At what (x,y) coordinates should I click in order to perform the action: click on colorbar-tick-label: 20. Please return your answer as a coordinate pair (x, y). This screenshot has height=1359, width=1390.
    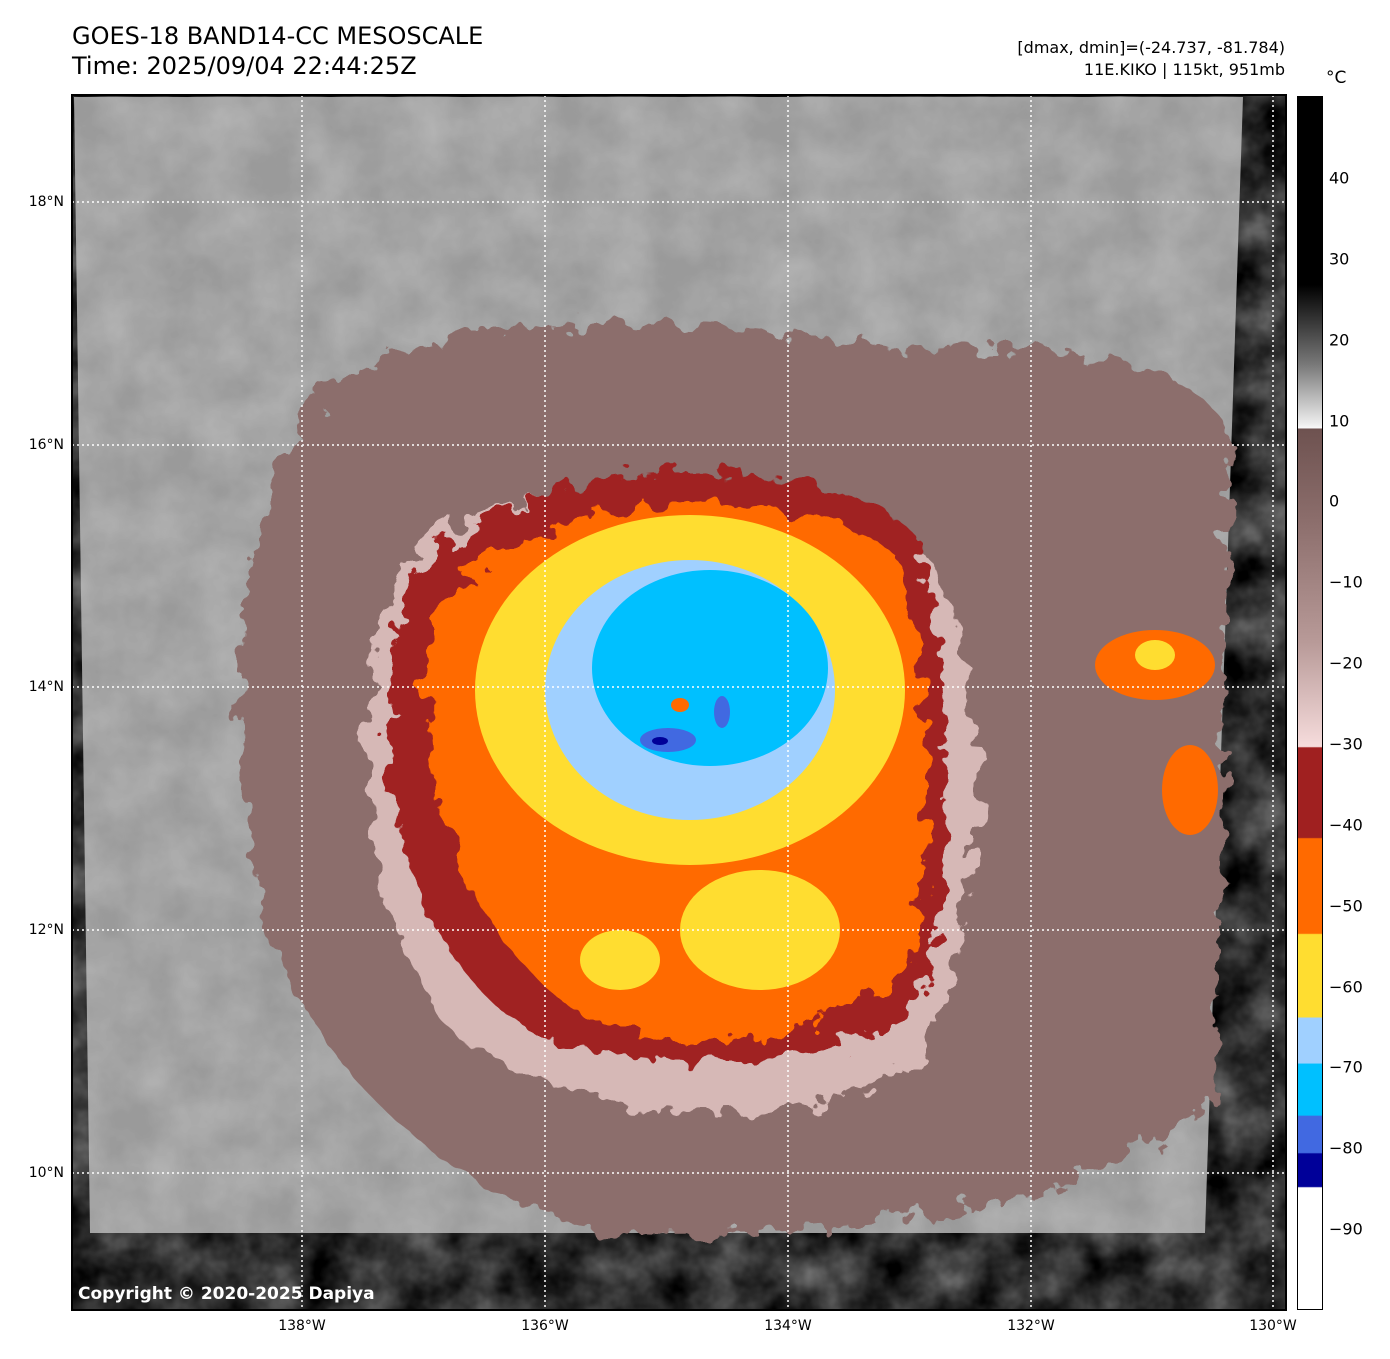
    Looking at the image, I should click on (1339, 340).